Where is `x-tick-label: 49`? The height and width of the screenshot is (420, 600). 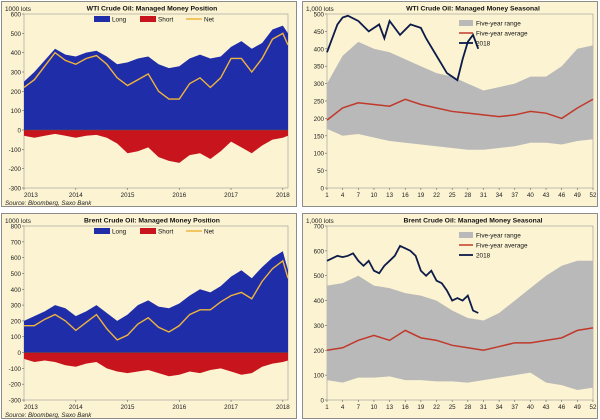 x-tick-label: 49 is located at coordinates (577, 195).